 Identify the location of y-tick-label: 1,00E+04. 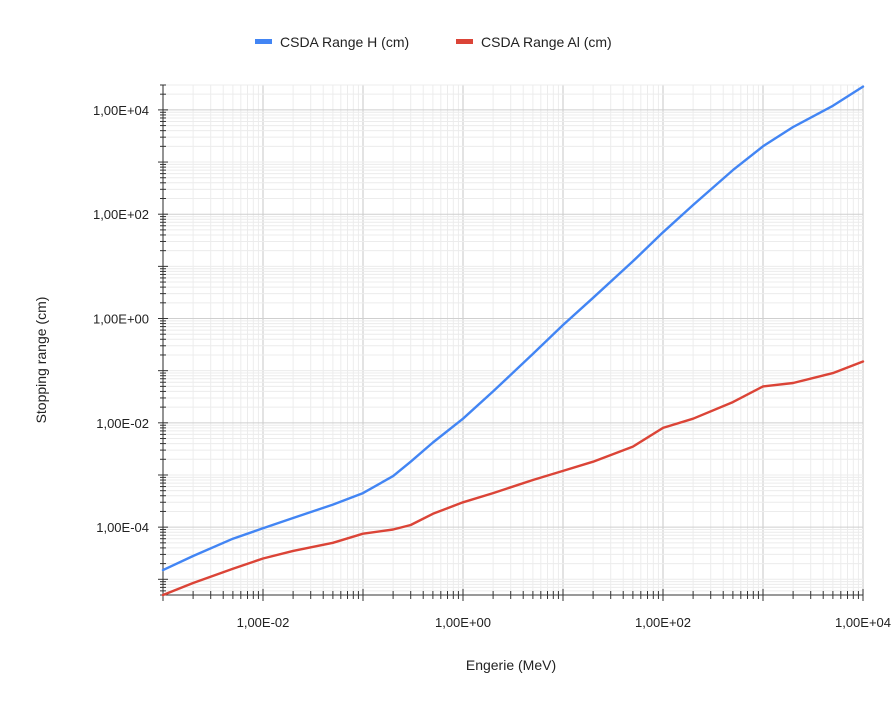
(121, 110).